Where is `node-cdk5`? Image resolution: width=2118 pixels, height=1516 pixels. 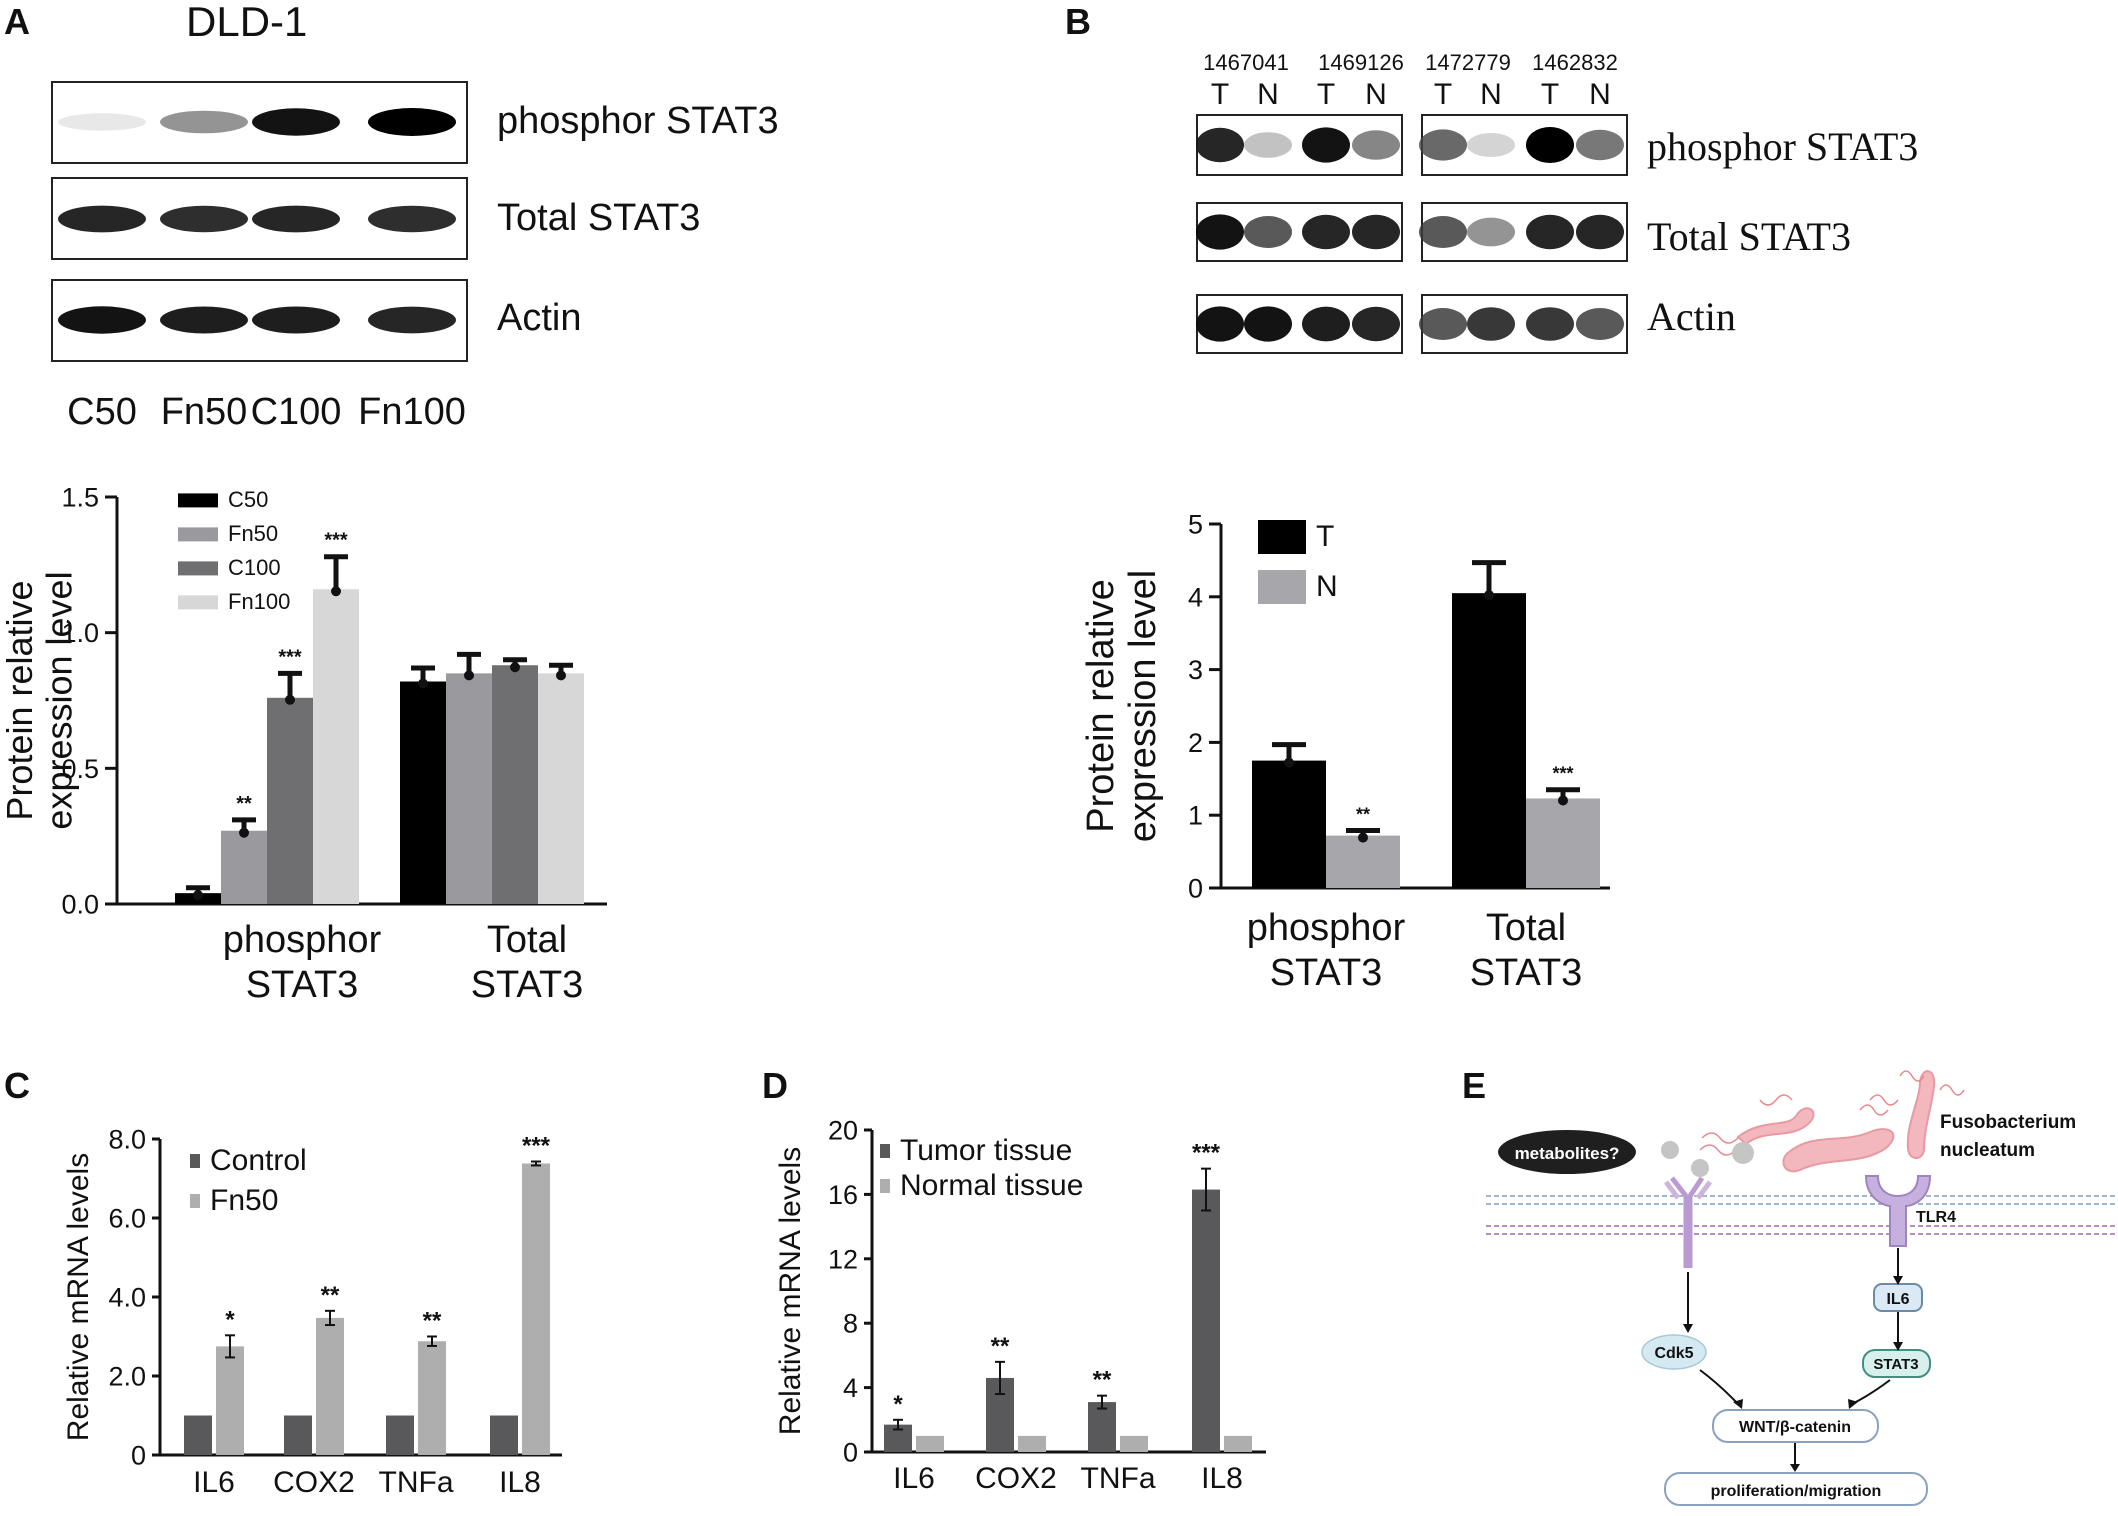 node-cdk5 is located at coordinates (1674, 1352).